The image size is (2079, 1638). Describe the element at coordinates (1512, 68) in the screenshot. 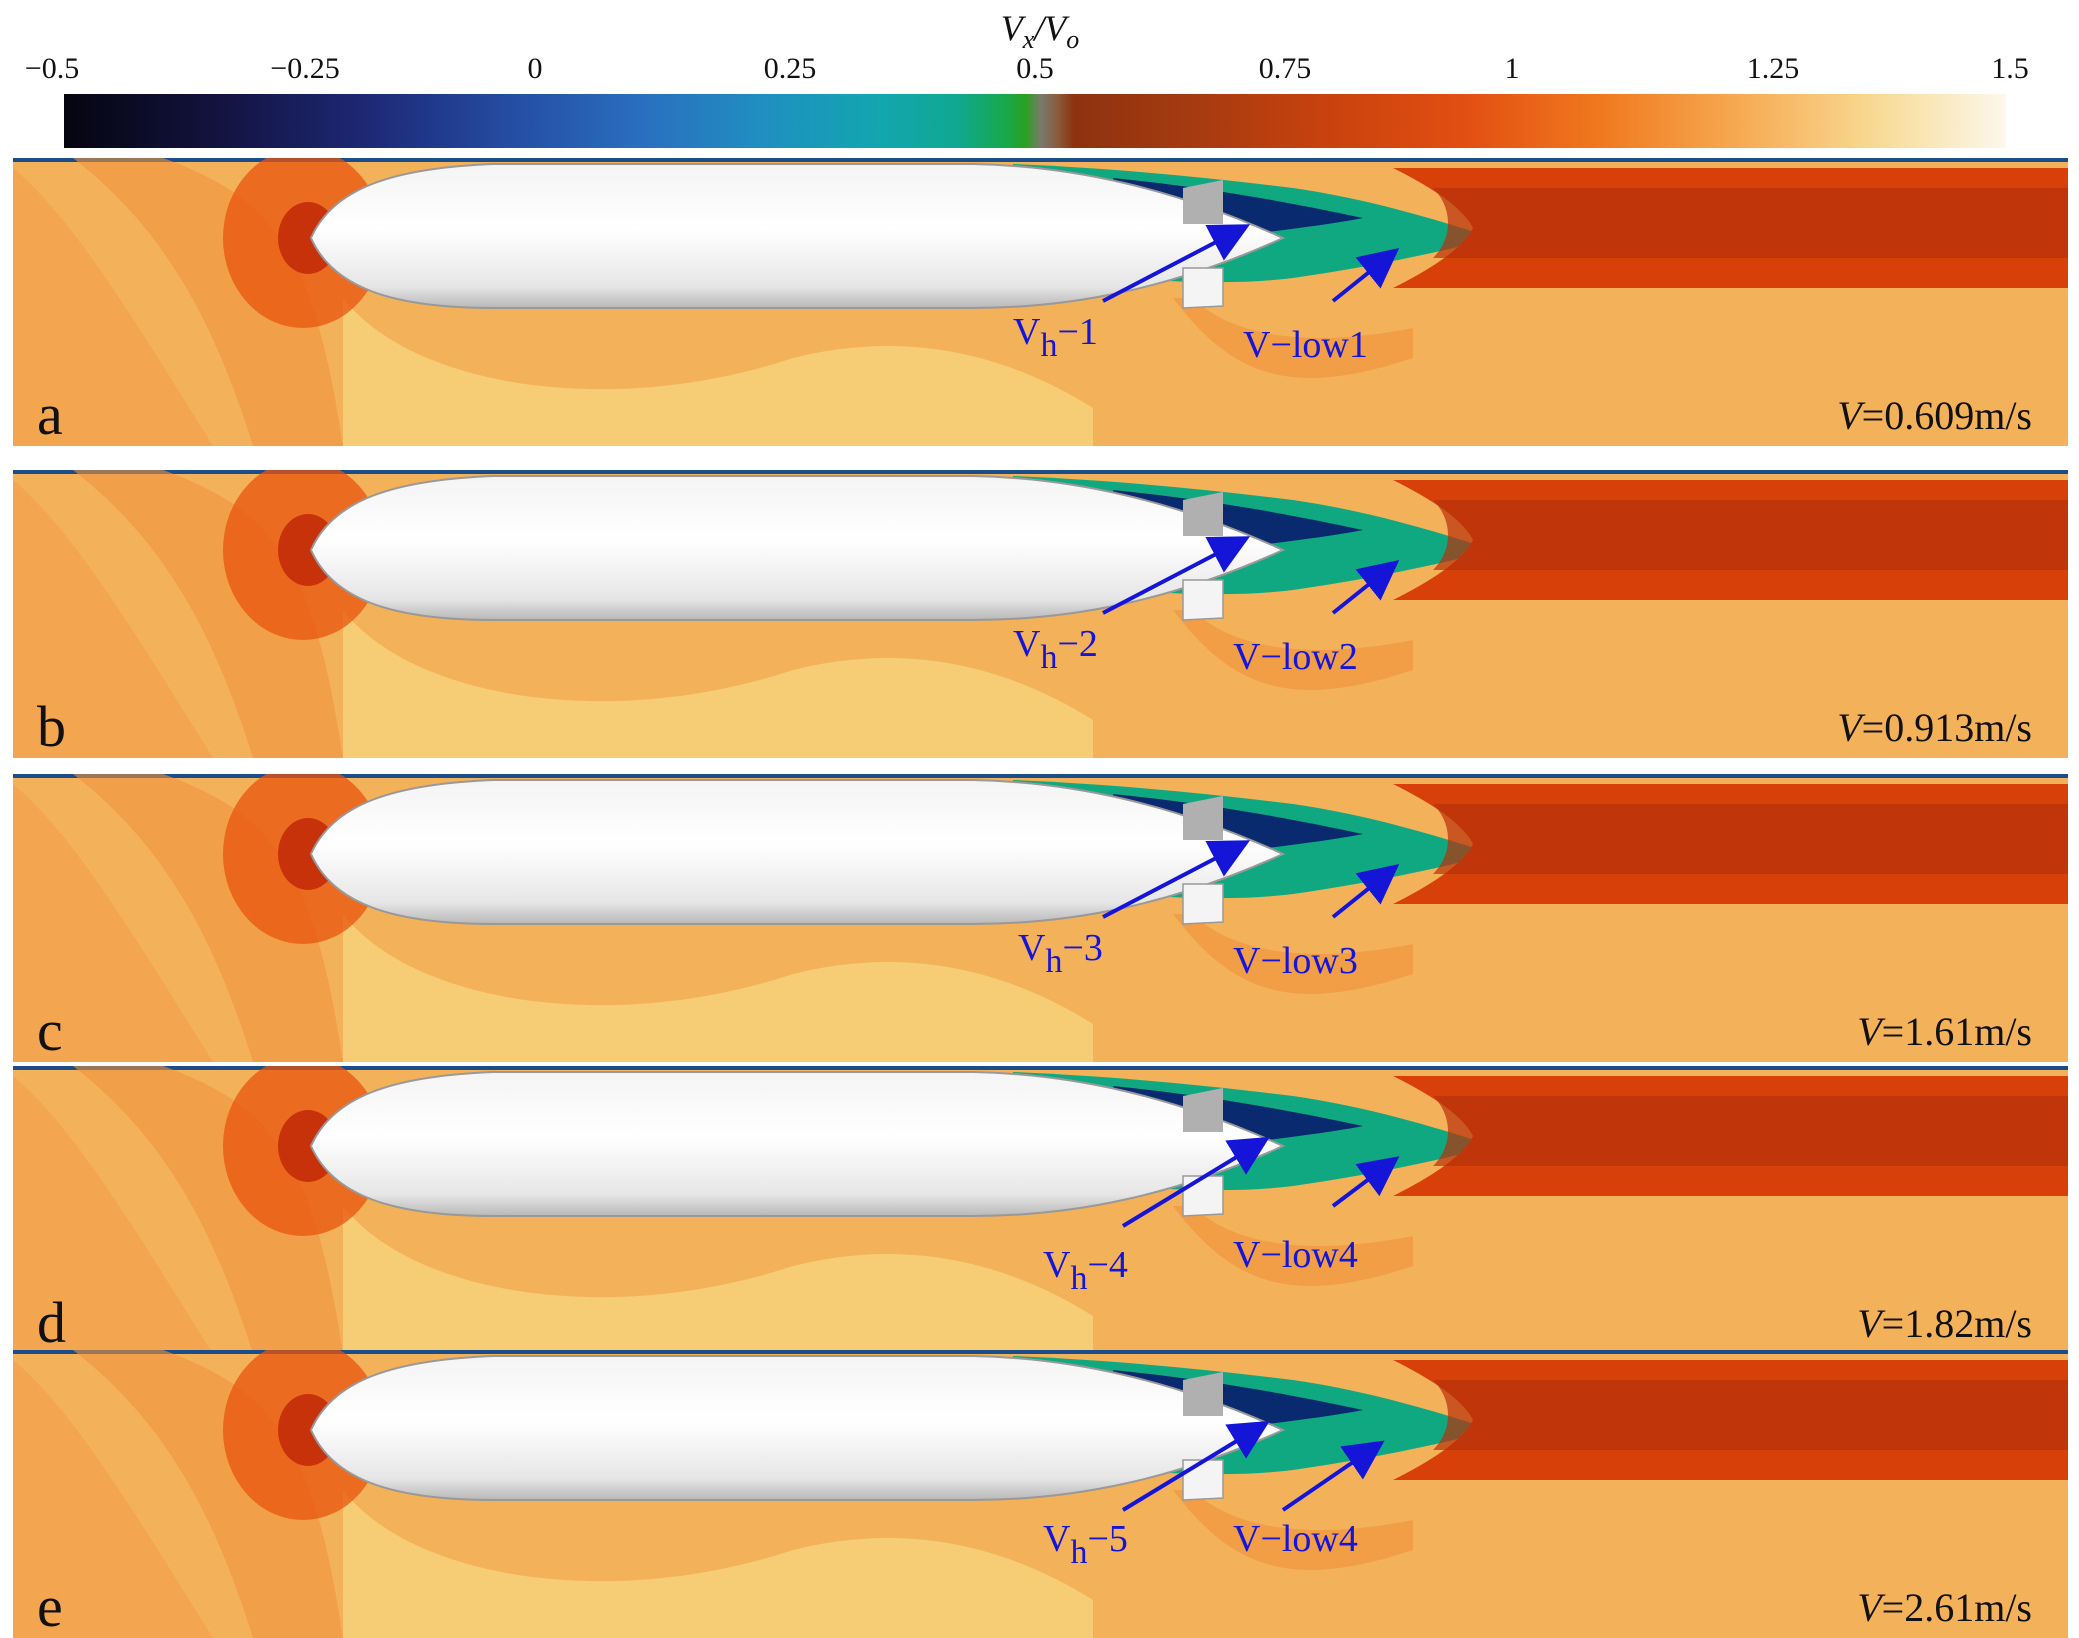

I see `colorbar-tick: 1` at that location.